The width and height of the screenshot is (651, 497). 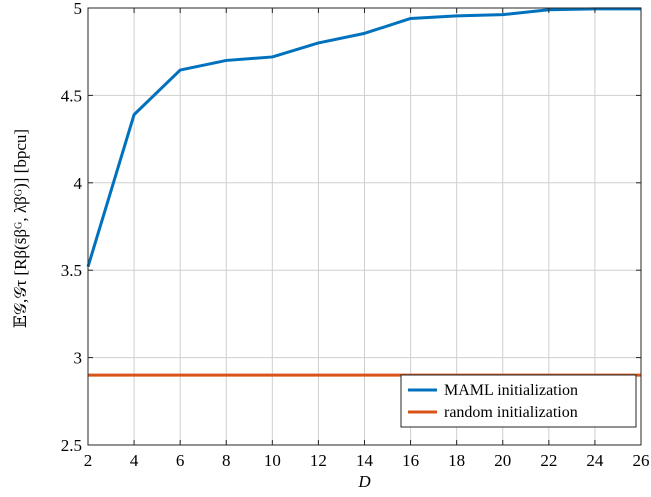 What do you see at coordinates (180, 460) in the screenshot?
I see `x-tick-label: 6` at bounding box center [180, 460].